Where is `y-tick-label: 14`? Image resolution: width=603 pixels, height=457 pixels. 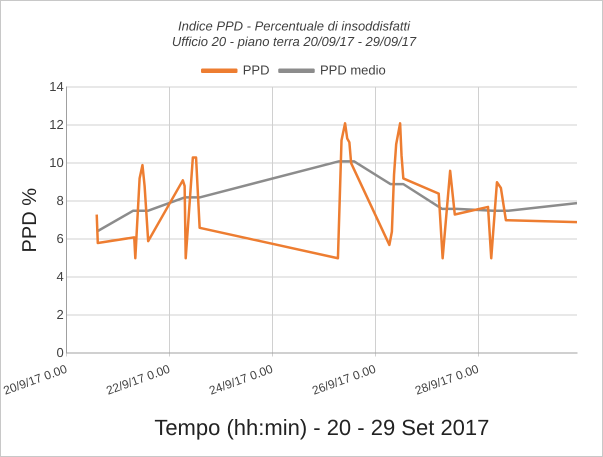 y-tick-label: 14 is located at coordinates (56, 86).